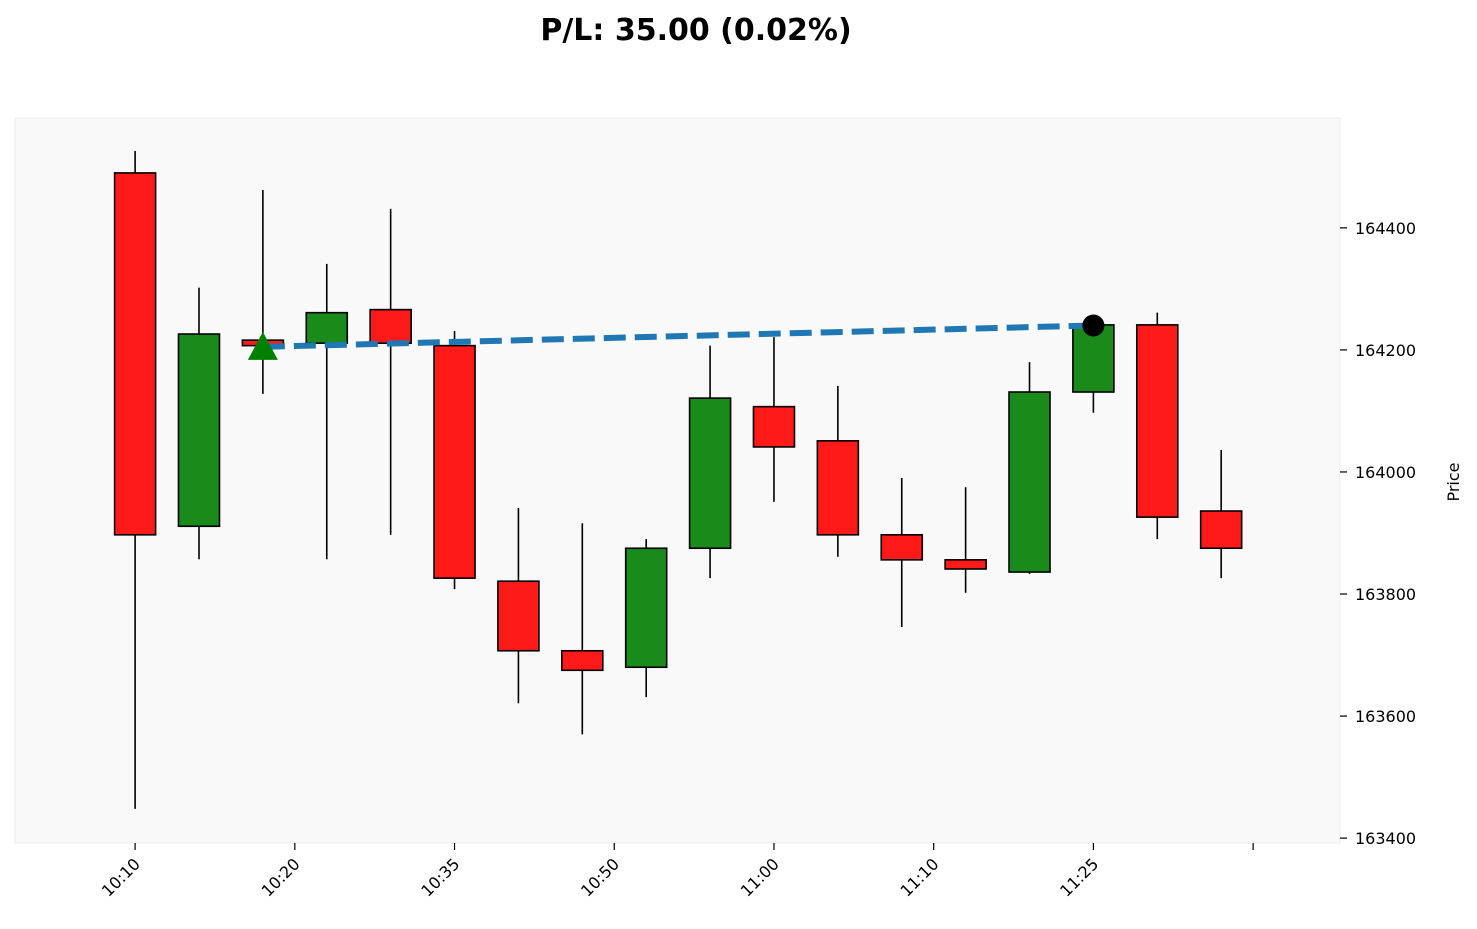 This screenshot has width=1477, height=929. Describe the element at coordinates (600, 877) in the screenshot. I see `x-tick-label: 10:50` at that location.